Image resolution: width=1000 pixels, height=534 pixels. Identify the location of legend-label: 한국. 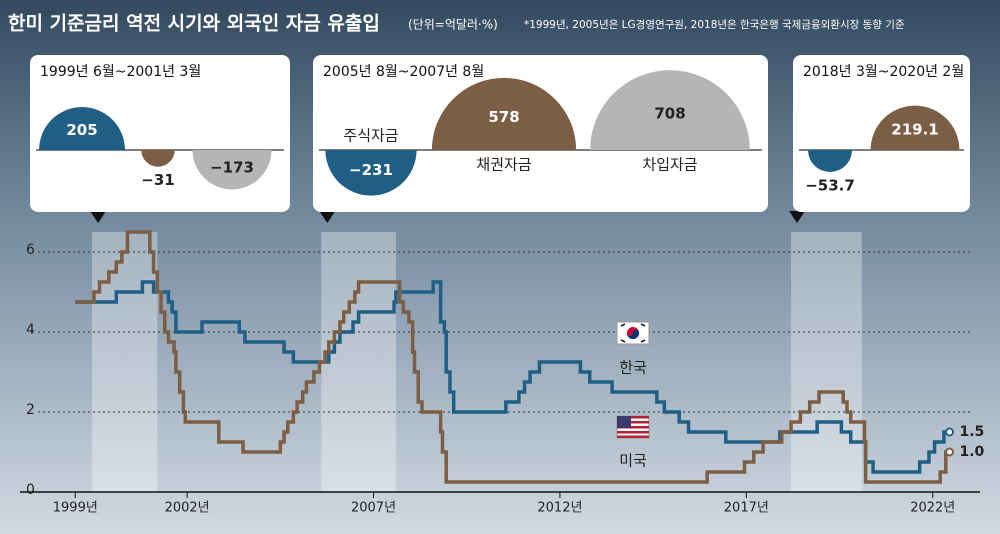
(633, 368).